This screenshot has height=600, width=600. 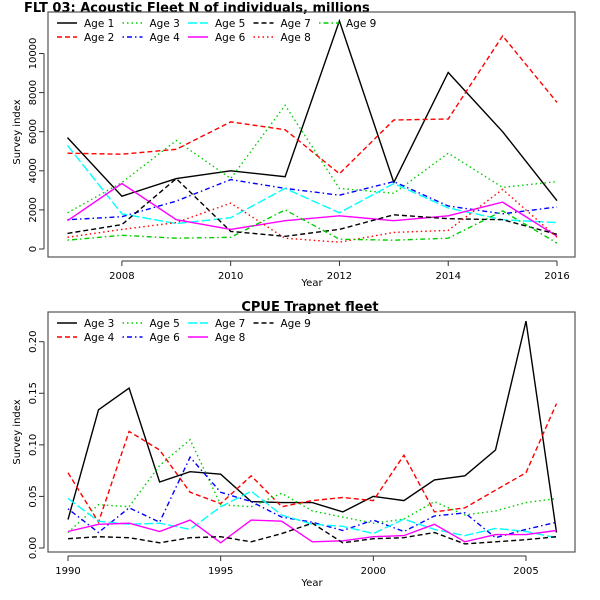 What do you see at coordinates (220, 571) in the screenshot?
I see `x-tick-label: 1995` at bounding box center [220, 571].